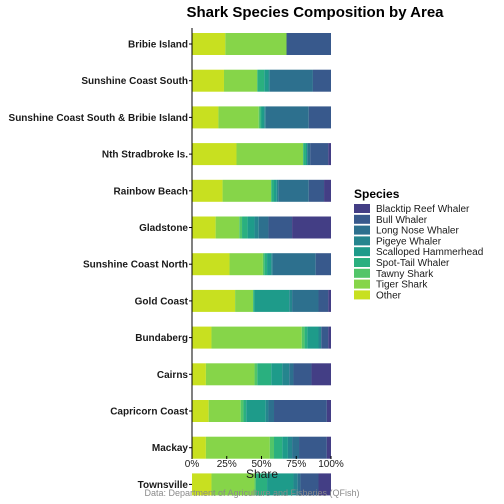 The height and width of the screenshot is (504, 504). I want to click on category-label: Townsville, so click(163, 485).